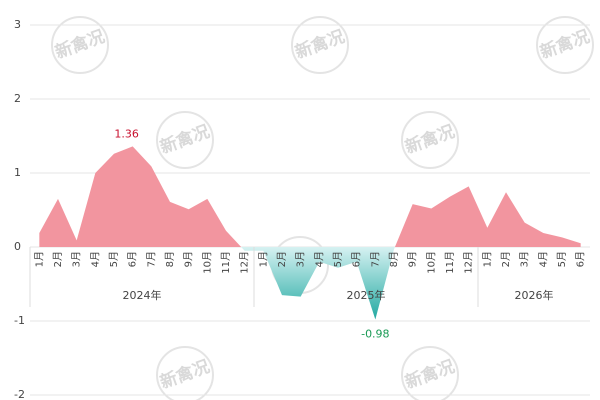 Image resolution: width=600 pixels, height=400 pixels. I want to click on min-label: -0.98, so click(375, 334).